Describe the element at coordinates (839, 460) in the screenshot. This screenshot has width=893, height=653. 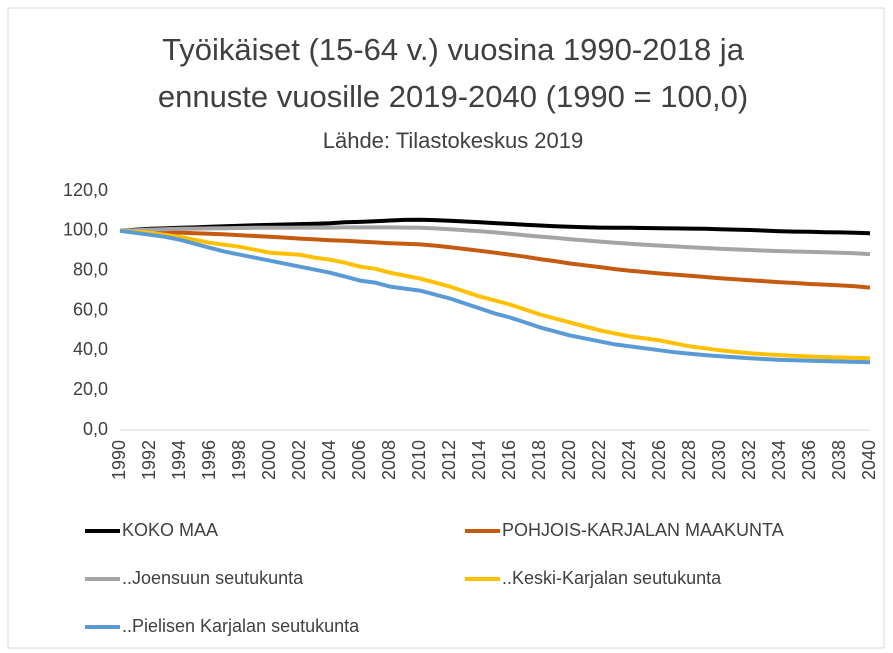
I see `x-tick-label: 2038` at that location.